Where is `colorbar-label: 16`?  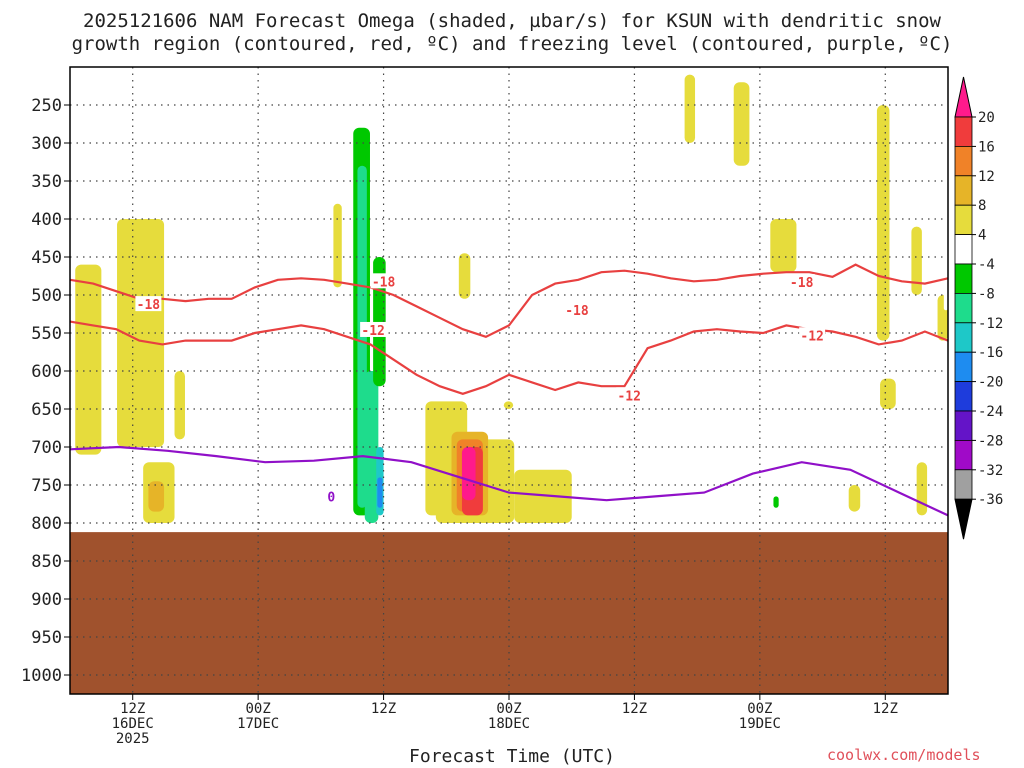 colorbar-label: 16 is located at coordinates (986, 147).